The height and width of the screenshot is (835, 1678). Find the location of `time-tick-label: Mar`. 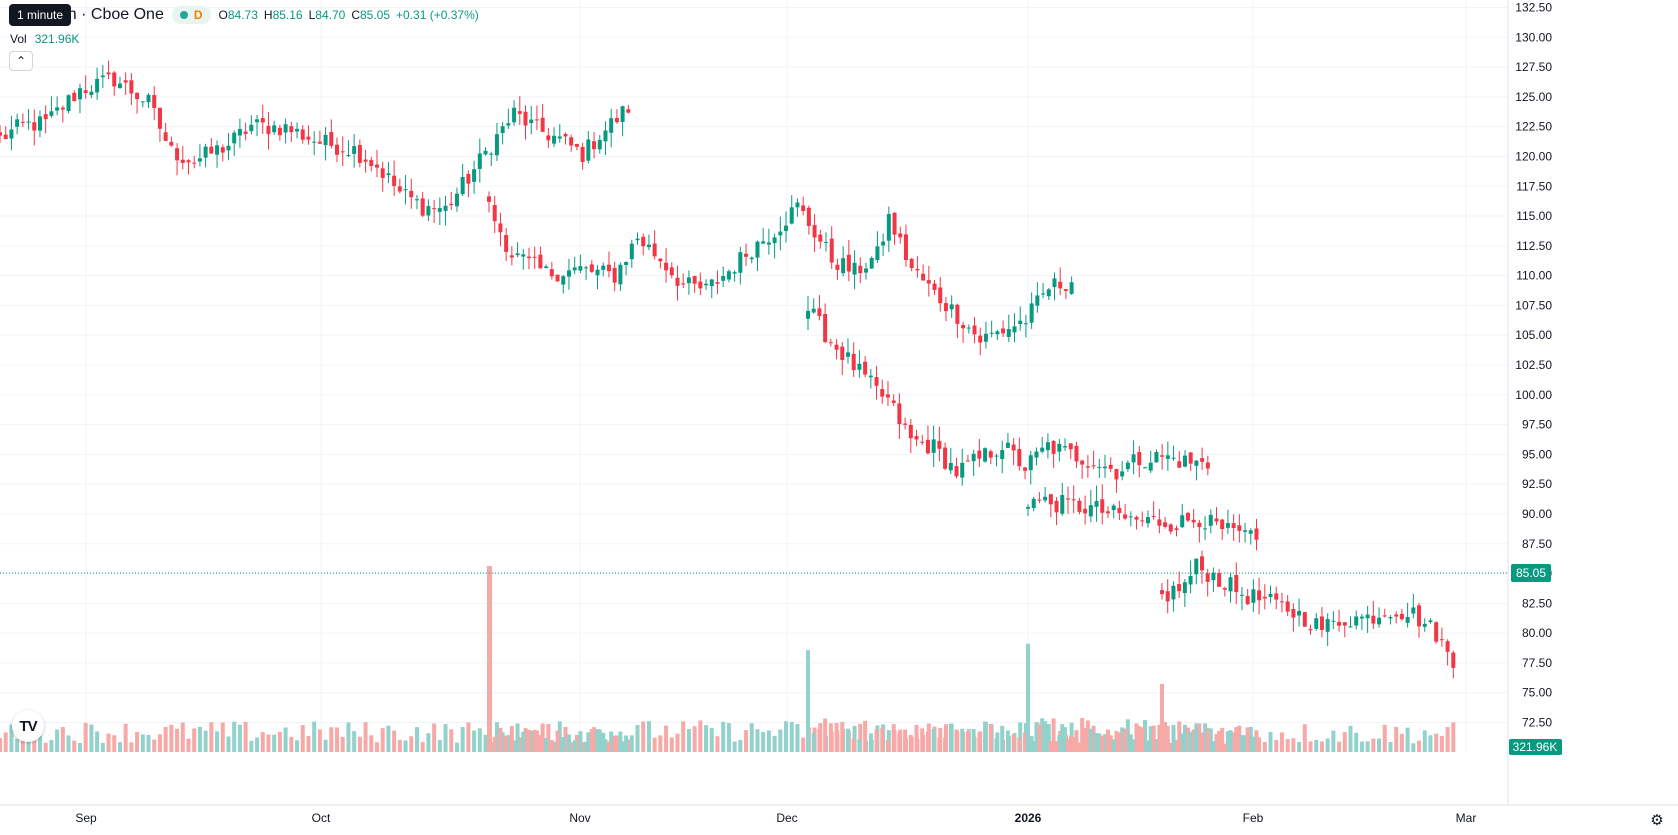

time-tick-label: Mar is located at coordinates (1466, 818).